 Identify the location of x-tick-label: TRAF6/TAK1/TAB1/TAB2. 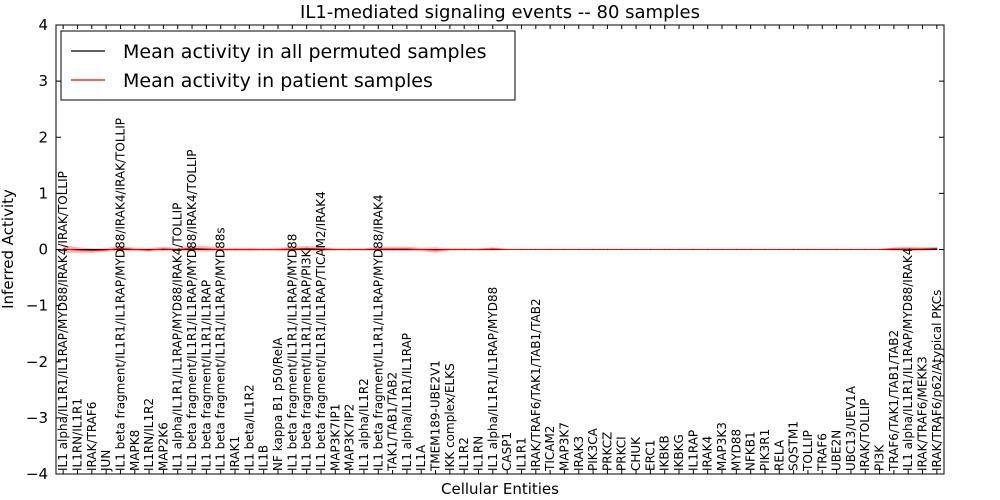
(894, 401).